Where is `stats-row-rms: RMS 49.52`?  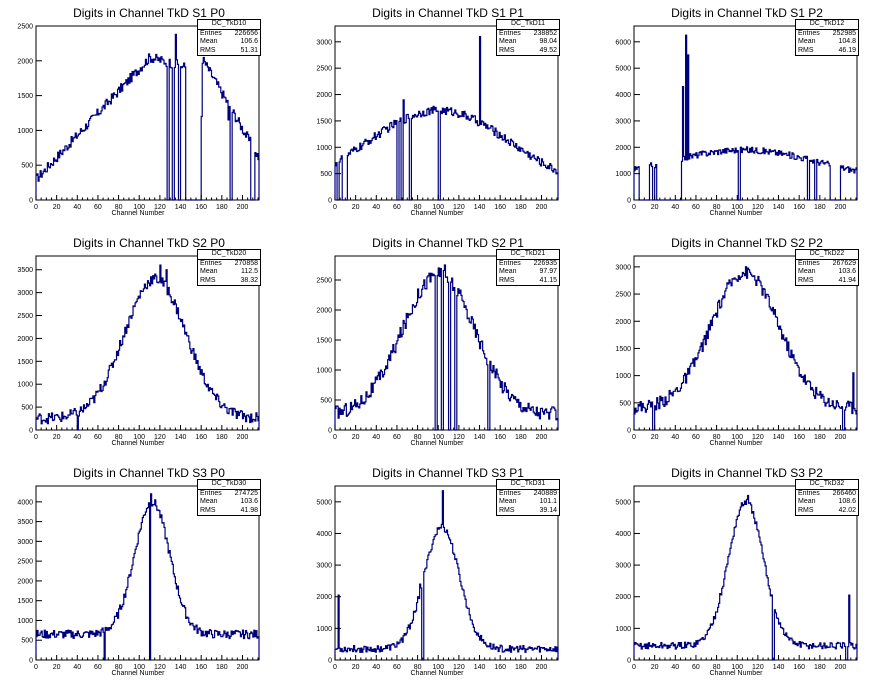 stats-row-rms: RMS 49.52 is located at coordinates (528, 51).